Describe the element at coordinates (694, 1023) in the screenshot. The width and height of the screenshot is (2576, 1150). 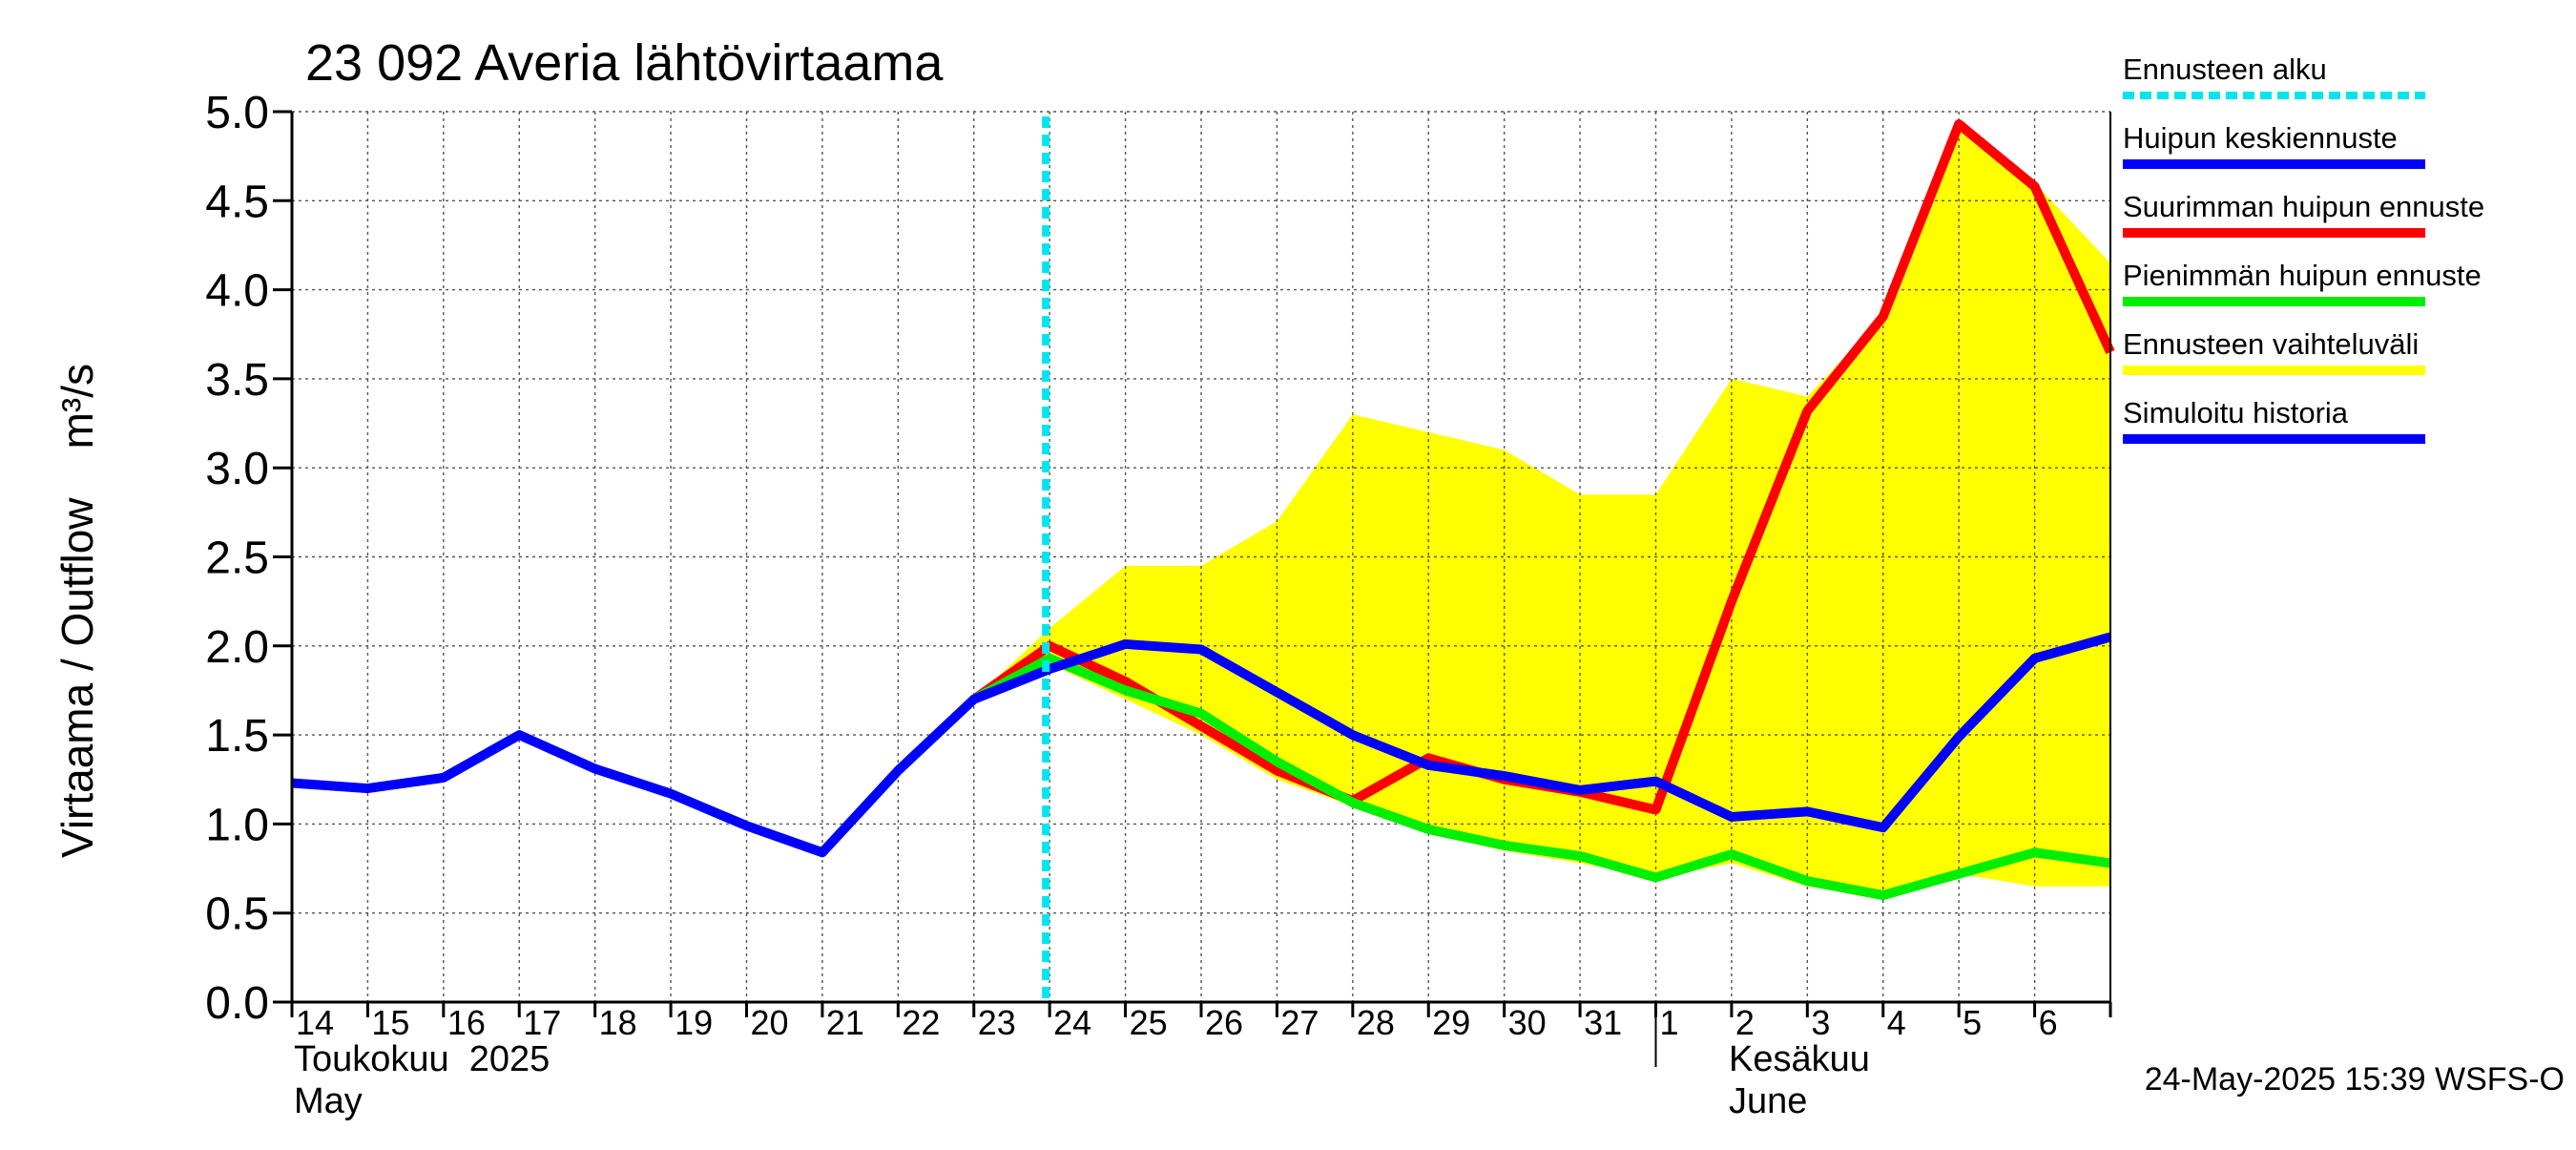
I see `x-tick-label: 19` at that location.